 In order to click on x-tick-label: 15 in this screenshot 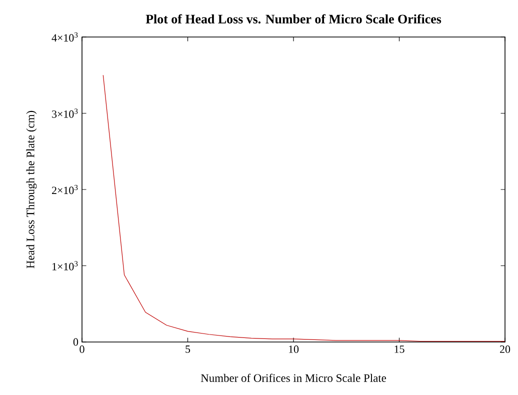, I will do `click(399, 349)`.